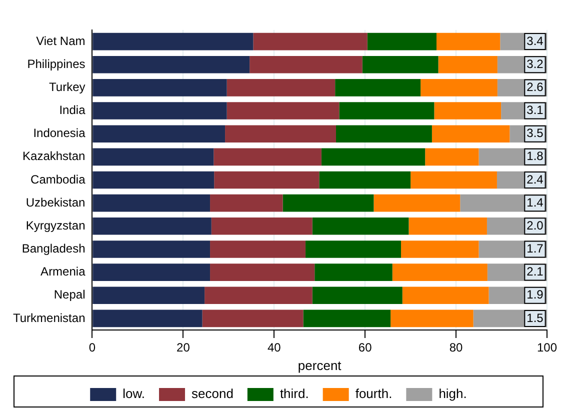 The image size is (567, 415). Describe the element at coordinates (452, 394) in the screenshot. I see `legend-label: high.` at that location.